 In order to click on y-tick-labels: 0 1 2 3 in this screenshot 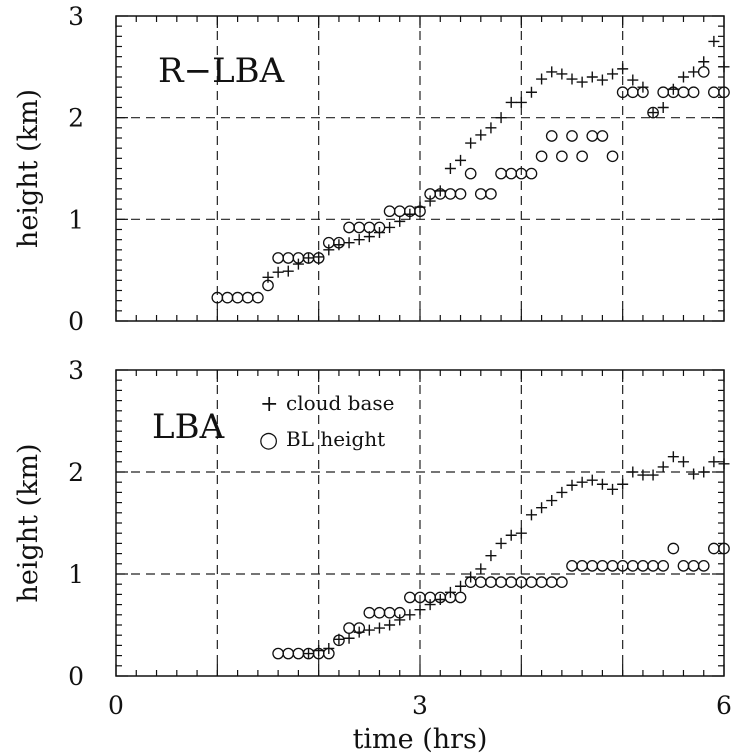, I will do `click(76, 169)`.